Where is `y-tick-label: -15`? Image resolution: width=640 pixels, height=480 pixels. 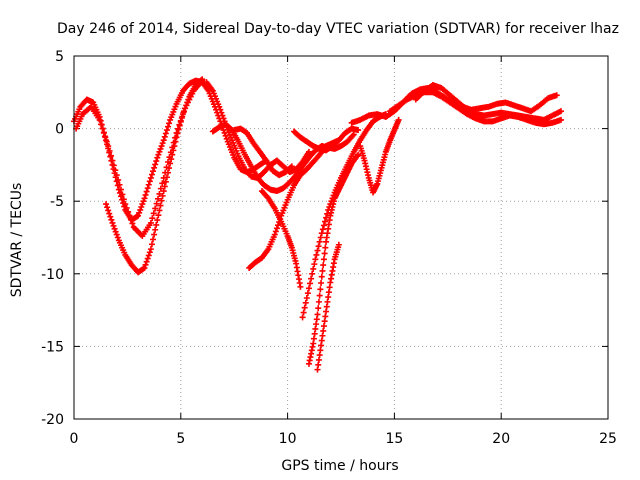 y-tick-label: -15 is located at coordinates (52, 347).